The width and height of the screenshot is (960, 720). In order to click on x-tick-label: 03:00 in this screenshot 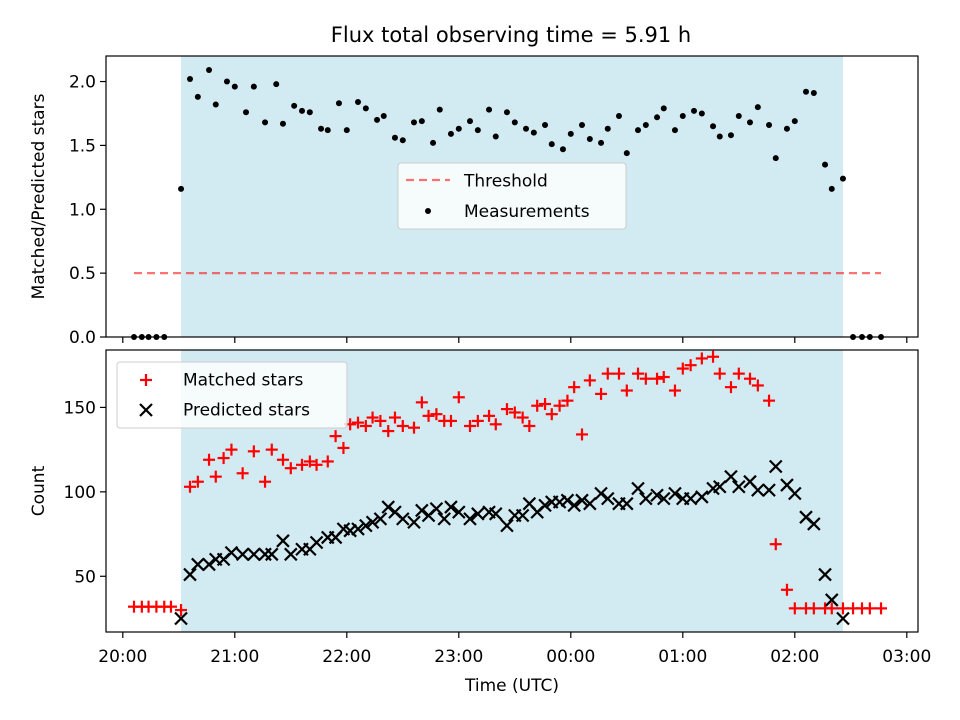, I will do `click(906, 657)`.